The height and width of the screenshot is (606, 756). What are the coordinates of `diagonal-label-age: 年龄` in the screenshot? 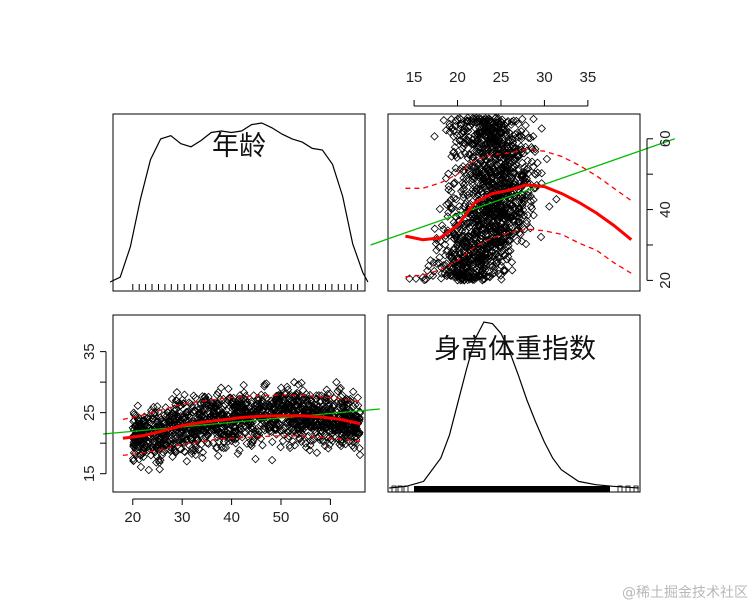 It's located at (239, 146).